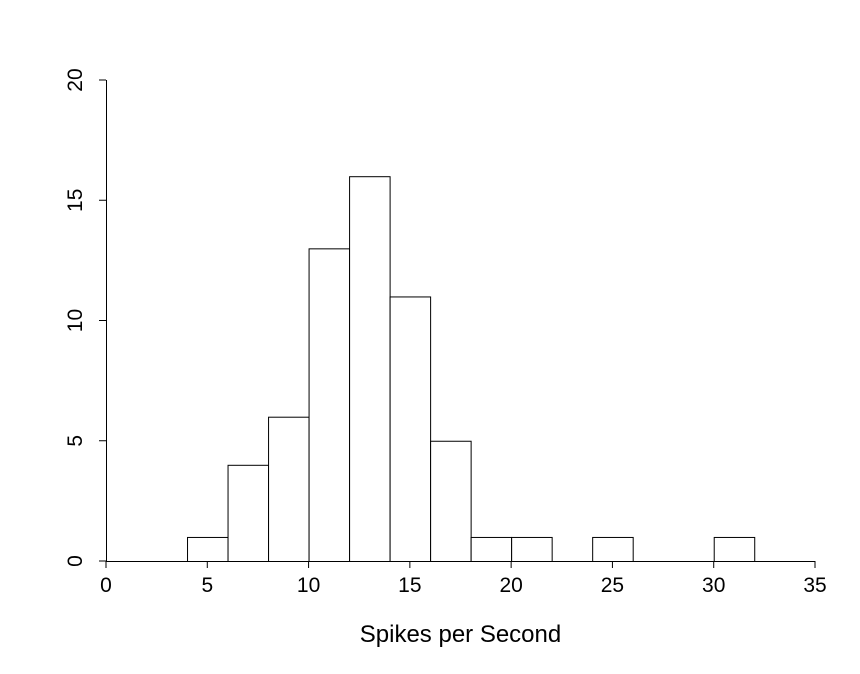  I want to click on y-axis-ticks: 0 5 10 15 20, so click(85, 317).